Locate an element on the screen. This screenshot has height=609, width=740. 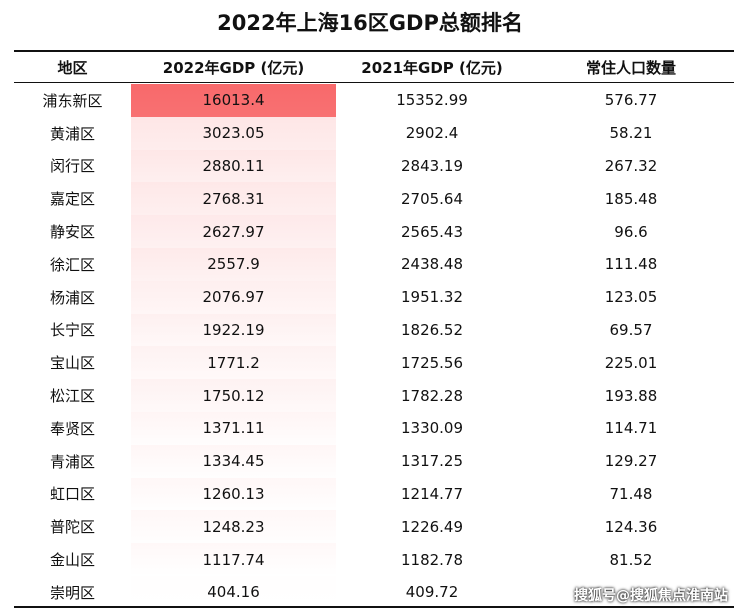
cell-gdp-2021: 1725.56 is located at coordinates (432, 362).